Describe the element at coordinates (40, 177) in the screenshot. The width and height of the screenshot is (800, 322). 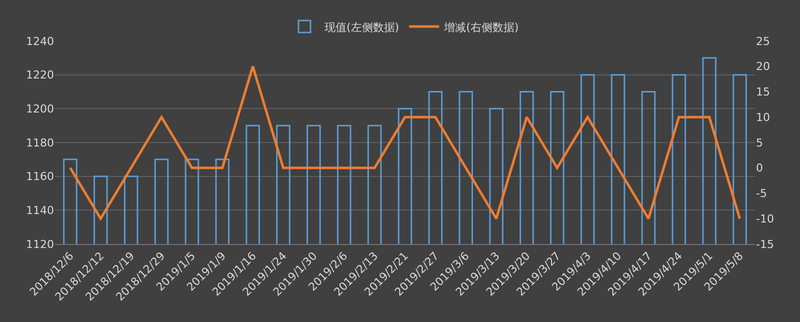
I see `y-tick-label: 1160` at that location.